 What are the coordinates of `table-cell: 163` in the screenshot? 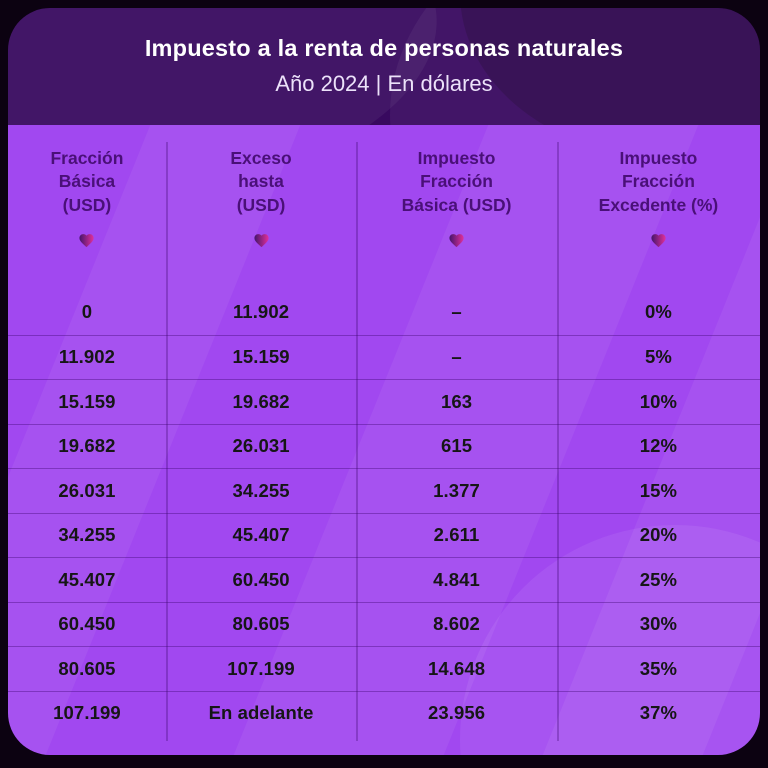 It's located at (456, 401).